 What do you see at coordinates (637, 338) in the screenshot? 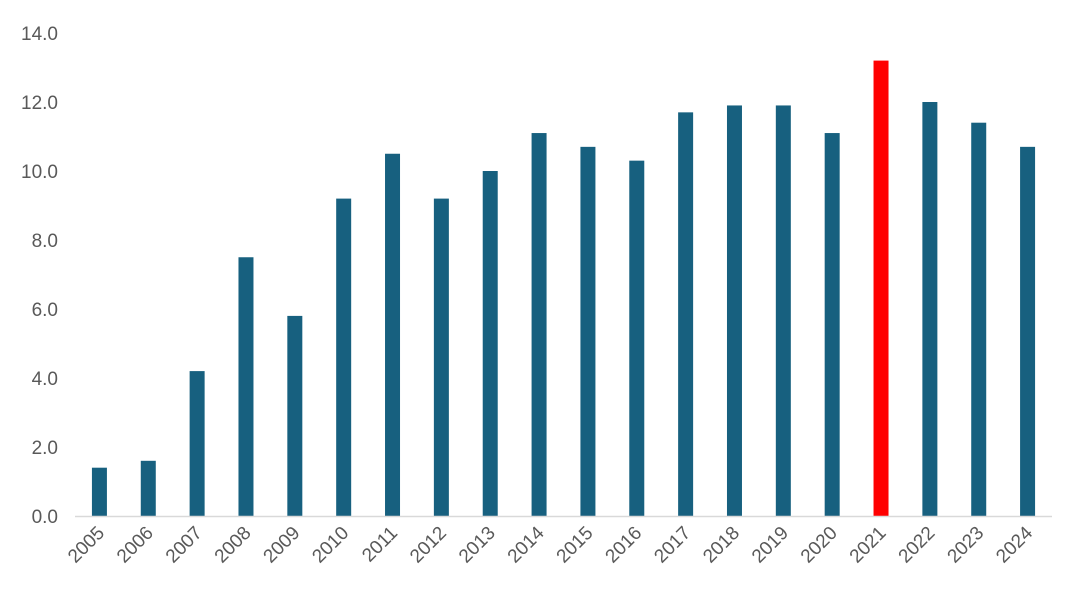
I see `bar-2016` at bounding box center [637, 338].